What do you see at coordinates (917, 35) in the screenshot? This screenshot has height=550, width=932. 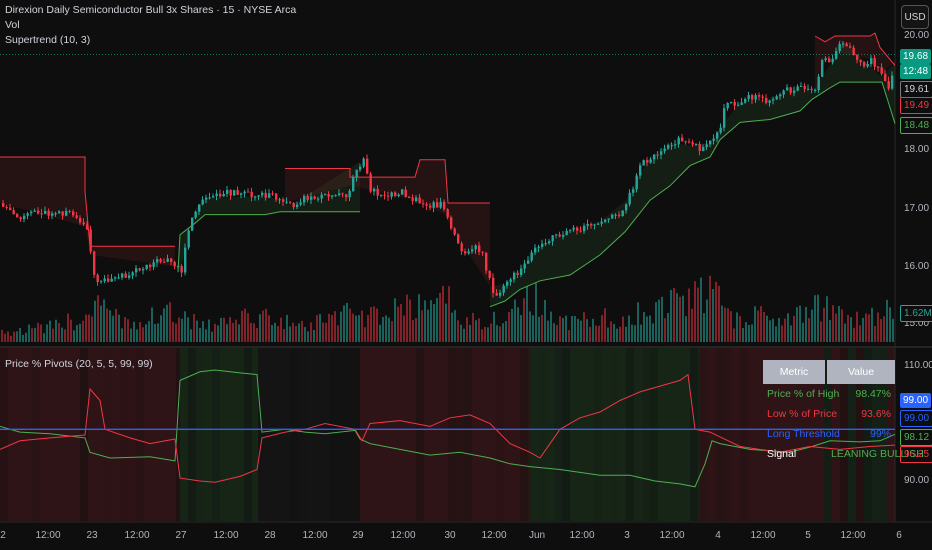 I see `price-tick: 20.00` at bounding box center [917, 35].